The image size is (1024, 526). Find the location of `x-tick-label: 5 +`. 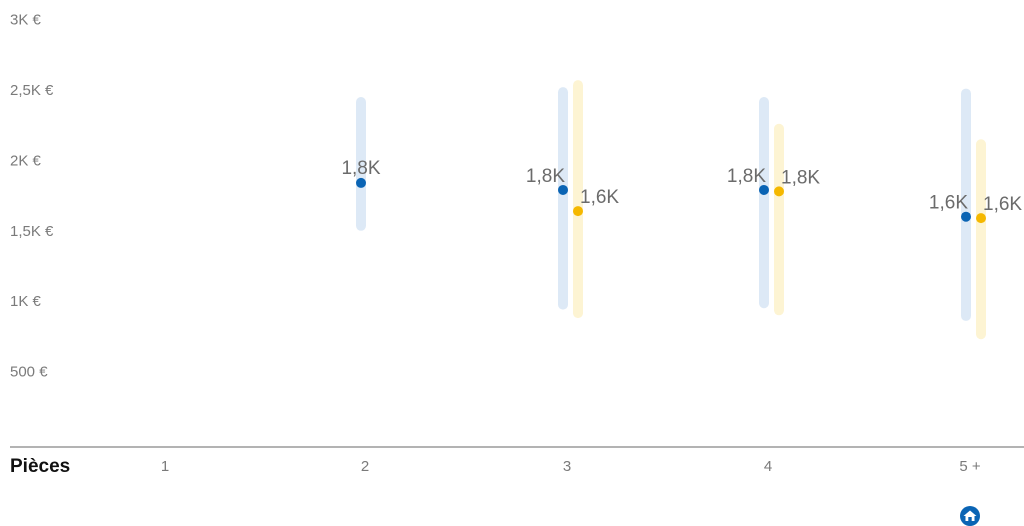

x-tick-label: 5 + is located at coordinates (970, 466).